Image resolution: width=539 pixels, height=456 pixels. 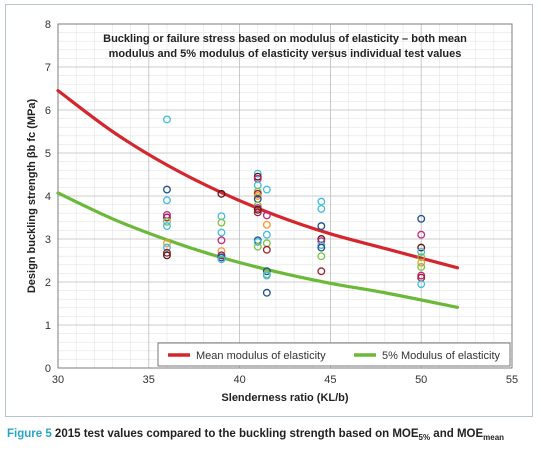 I want to click on y-axis-label: Design buckling strength βb fc (MPa), so click(x=32, y=195).